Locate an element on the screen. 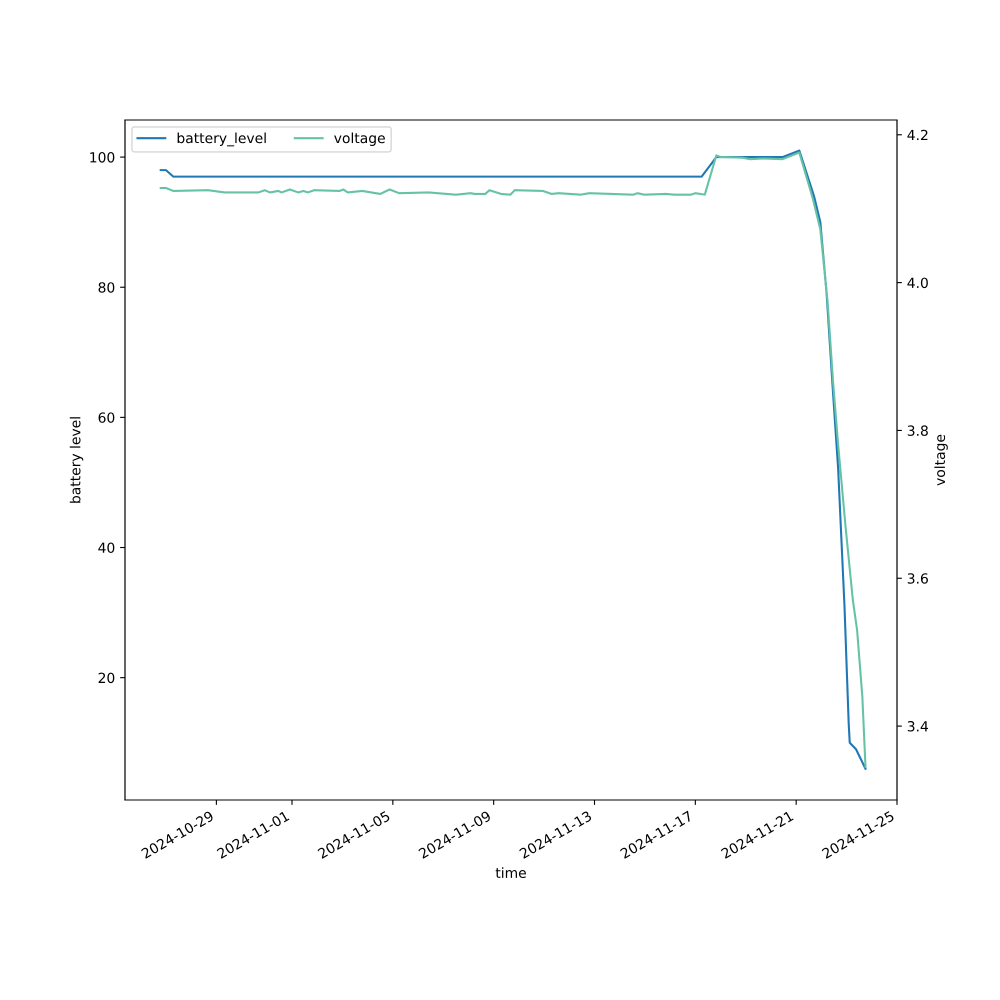 Image resolution: width=1000 pixels, height=1000 pixels. y-tick-label: 80 is located at coordinates (106, 287).